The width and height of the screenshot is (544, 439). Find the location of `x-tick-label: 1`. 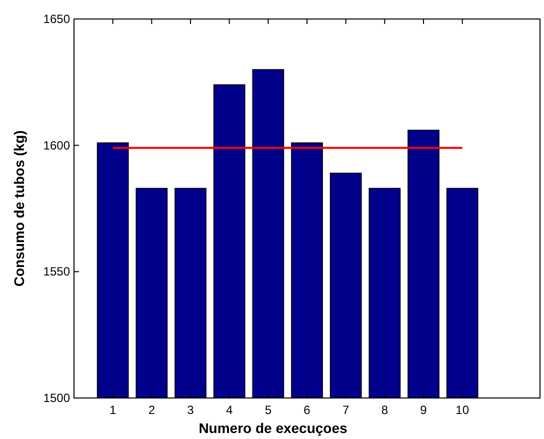

x-tick-label: 1 is located at coordinates (112, 410).